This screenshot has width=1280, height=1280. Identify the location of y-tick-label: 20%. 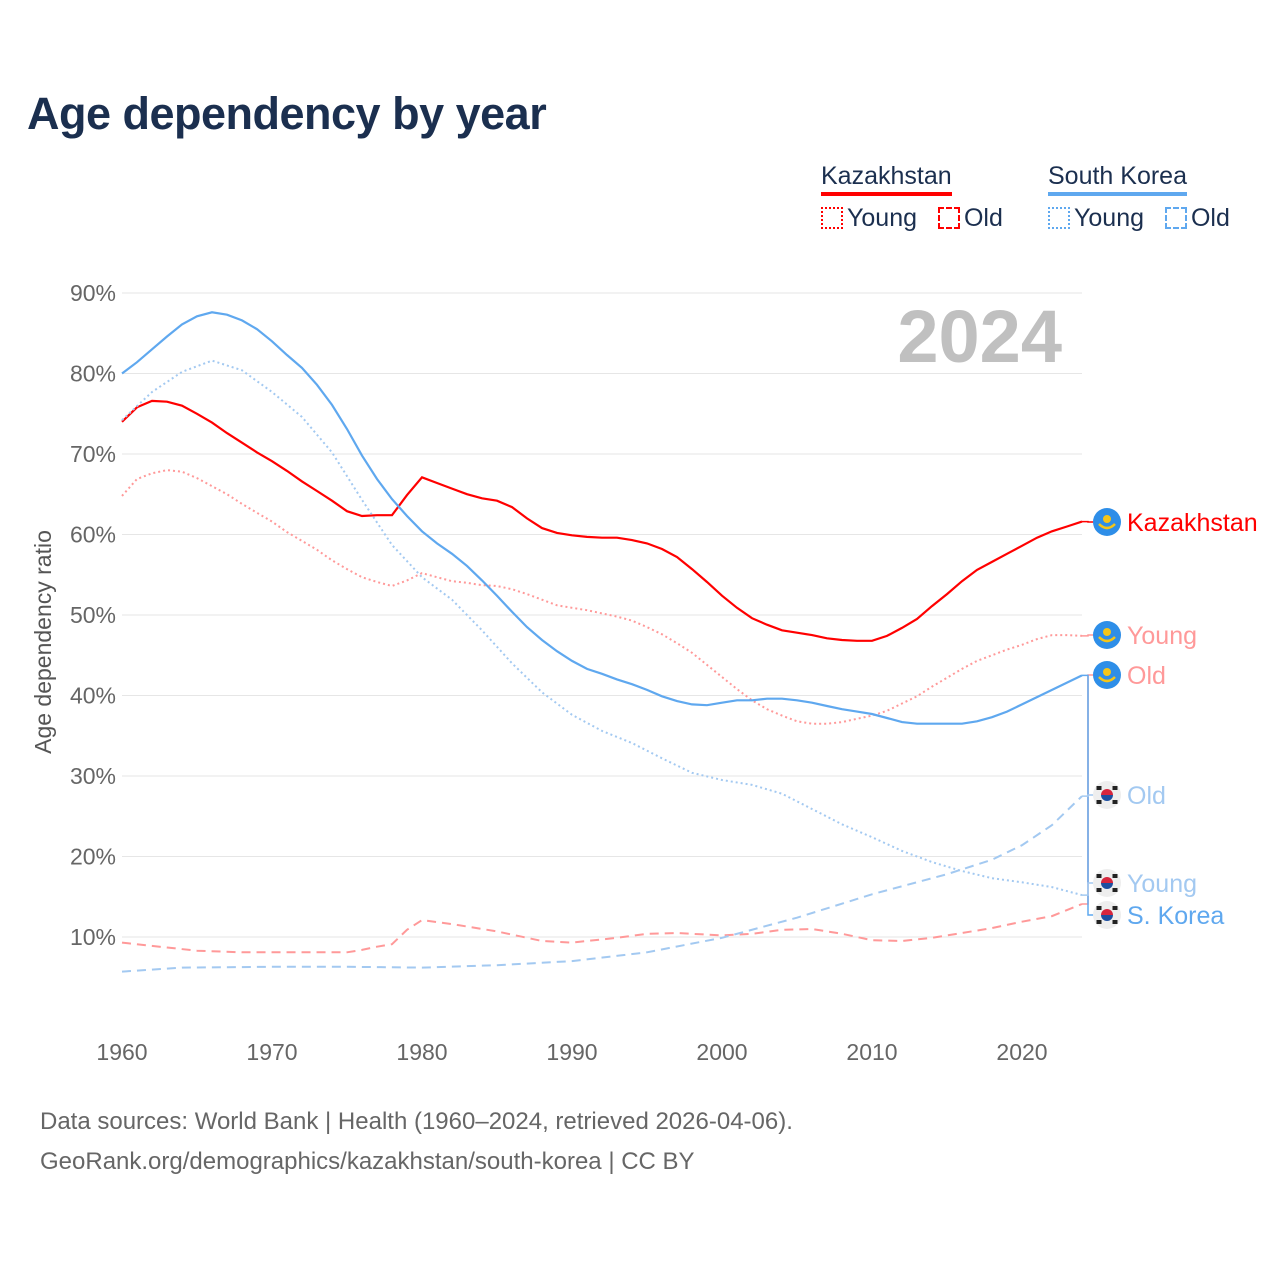
(93, 857).